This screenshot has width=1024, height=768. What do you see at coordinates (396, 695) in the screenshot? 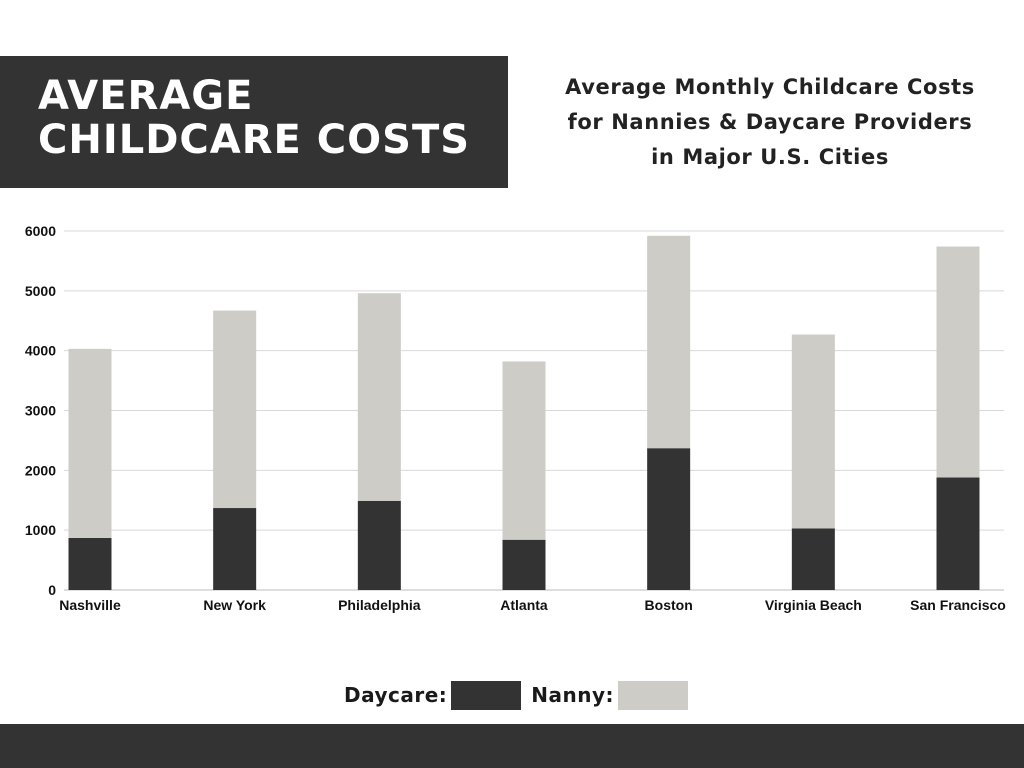
I see `legend-label-daycare: Daycare:` at bounding box center [396, 695].